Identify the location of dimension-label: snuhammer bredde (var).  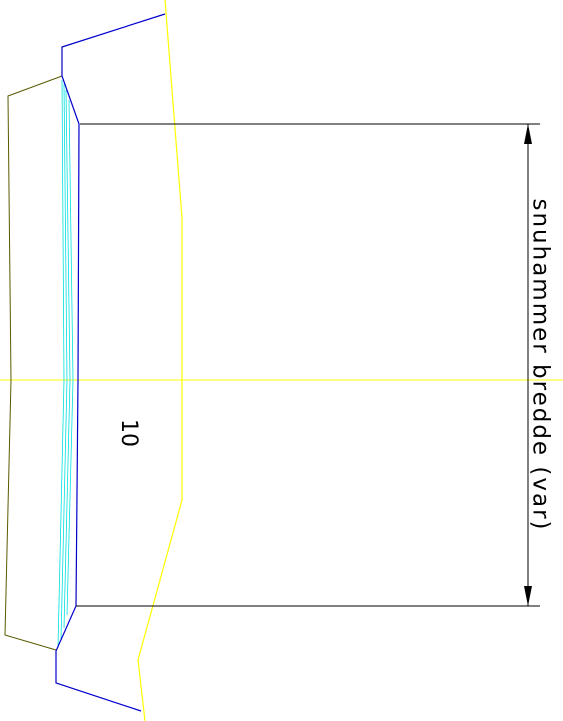
(541, 364).